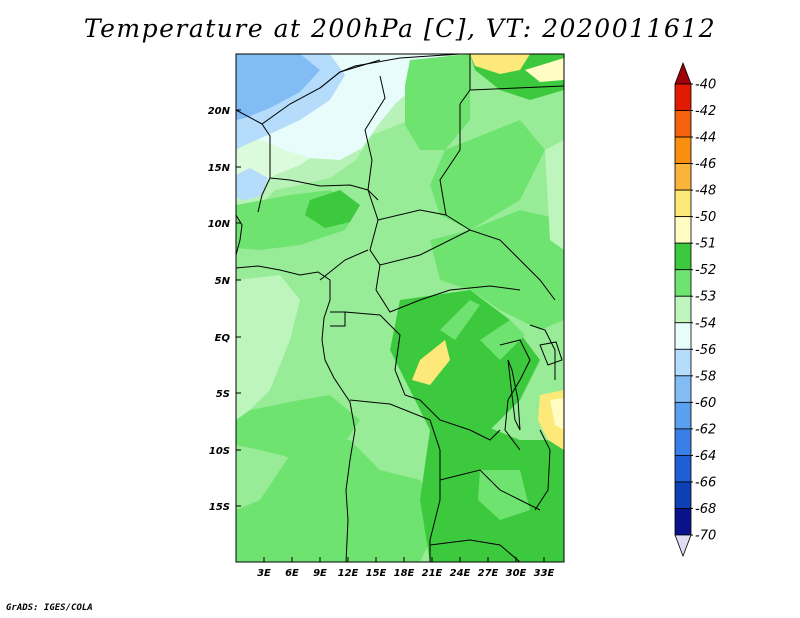 This screenshot has width=800, height=618. I want to click on lat-tick-label: 10N, so click(219, 224).